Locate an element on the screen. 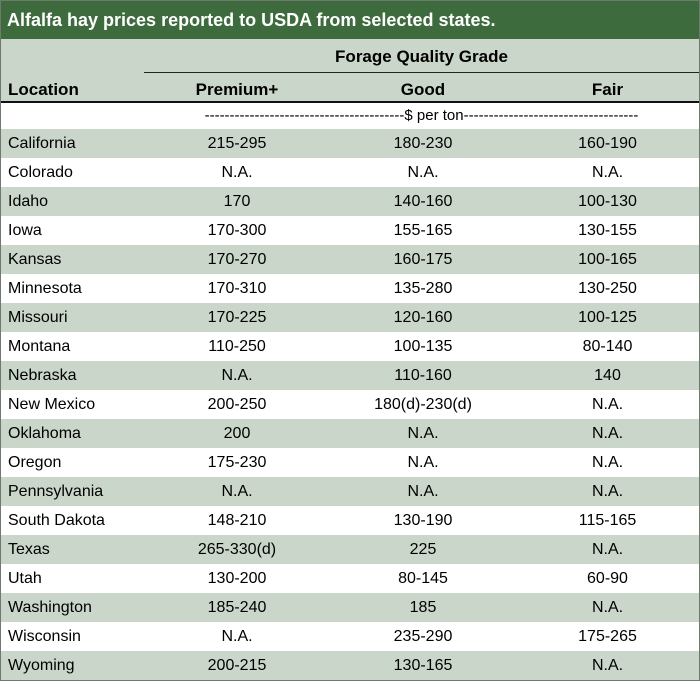 The image size is (700, 681). location-cell: Utah is located at coordinates (25, 578).